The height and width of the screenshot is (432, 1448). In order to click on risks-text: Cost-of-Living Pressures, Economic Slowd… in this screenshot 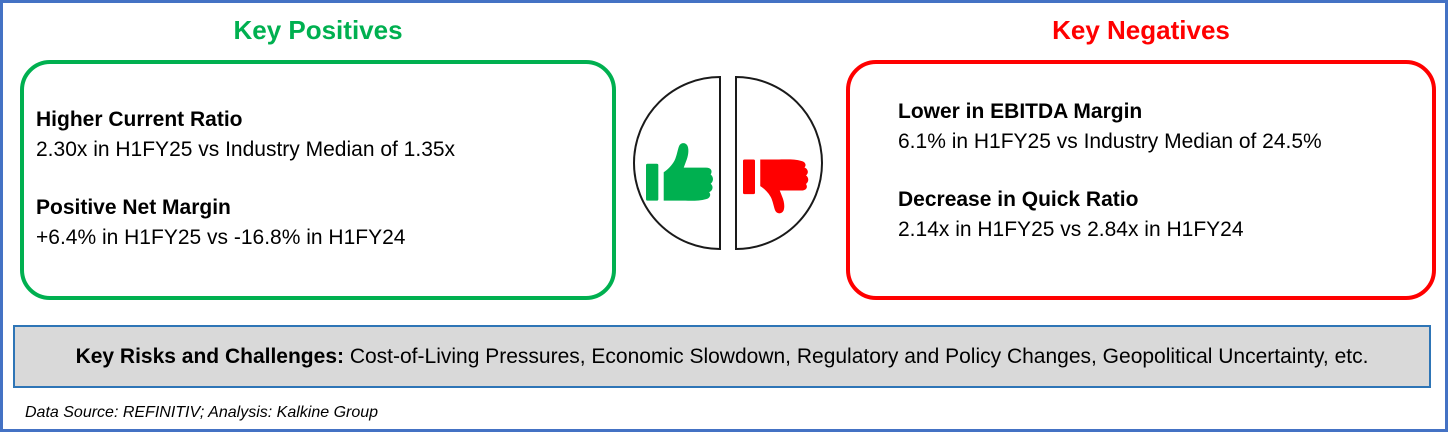, I will do `click(856, 356)`.